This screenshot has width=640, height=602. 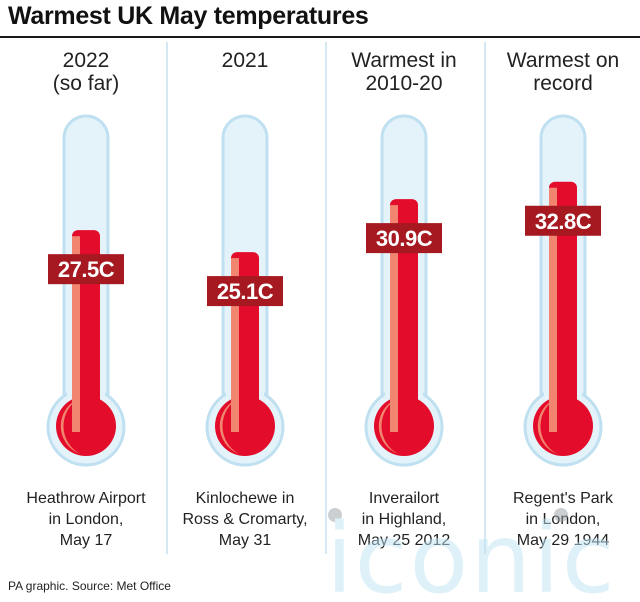 What do you see at coordinates (86, 290) in the screenshot?
I see `thermometer: 27.5C` at bounding box center [86, 290].